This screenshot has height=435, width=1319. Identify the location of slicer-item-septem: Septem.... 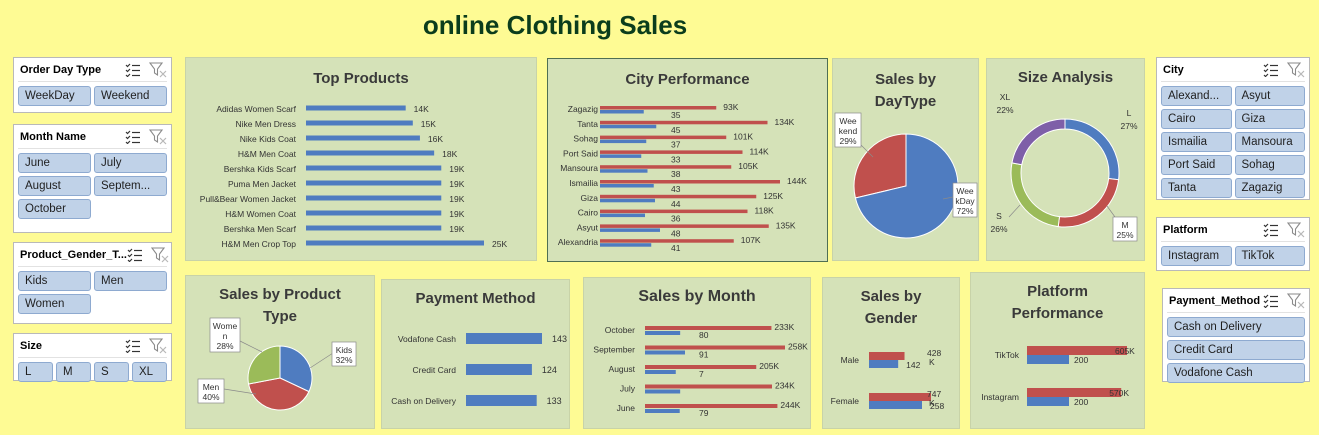
(130, 186).